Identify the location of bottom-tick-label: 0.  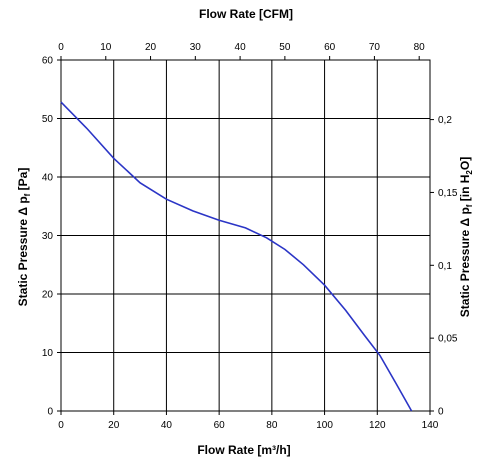
(61, 425).